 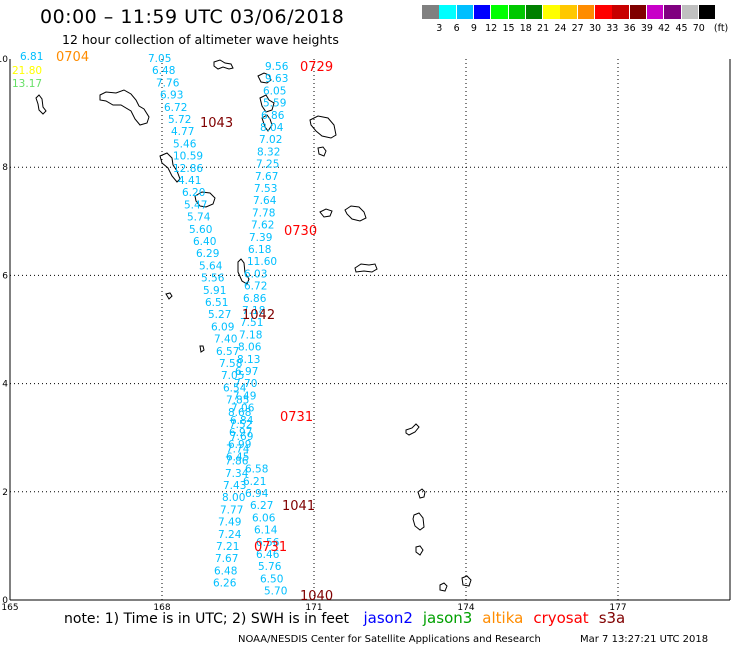 I want to click on pass-time-label: 1041, so click(x=298, y=506).